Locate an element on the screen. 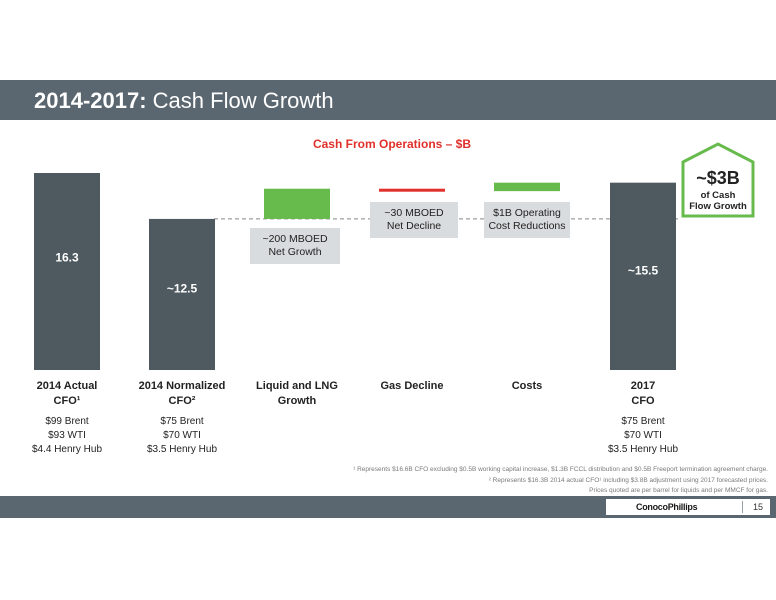 This screenshot has width=776, height=600. price-note-0: $99 Brent $93 WTI $4.4 Henry Hub is located at coordinates (67, 436).